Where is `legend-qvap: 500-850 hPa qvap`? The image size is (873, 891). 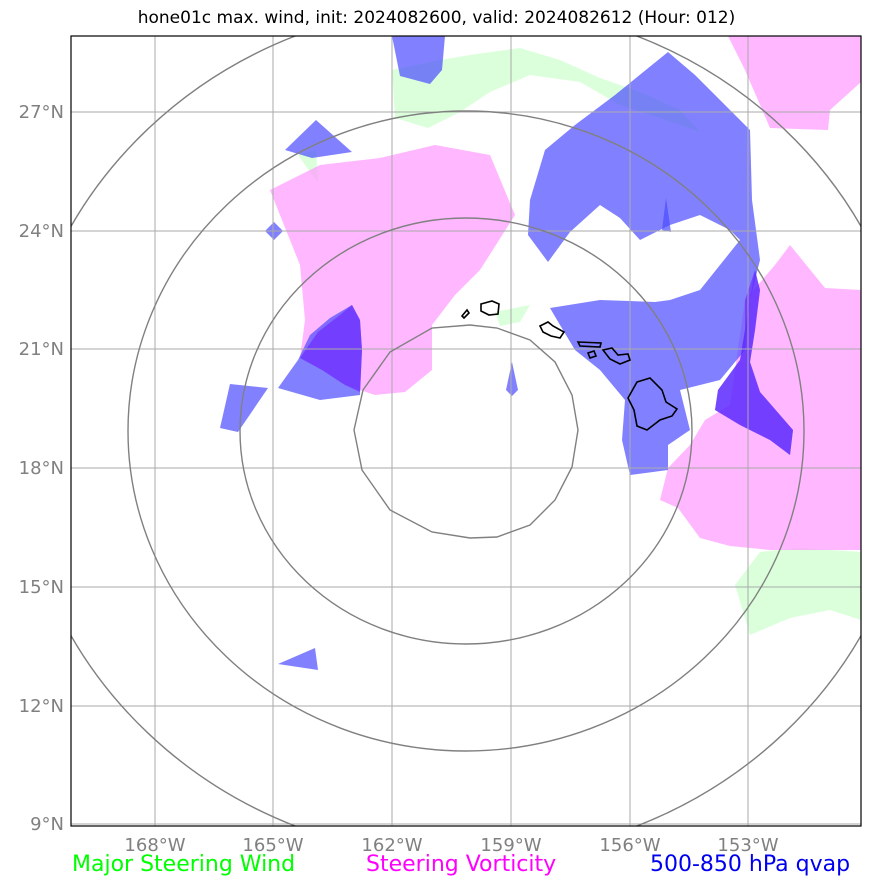 legend-qvap: 500-850 hPa qvap is located at coordinates (750, 864).